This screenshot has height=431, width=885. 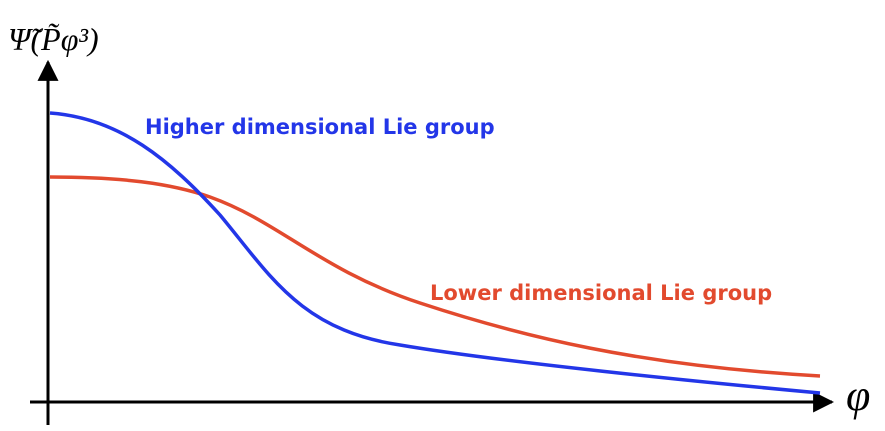 I want to click on curve-label: Lower dimensional Lie group, so click(x=601, y=293).